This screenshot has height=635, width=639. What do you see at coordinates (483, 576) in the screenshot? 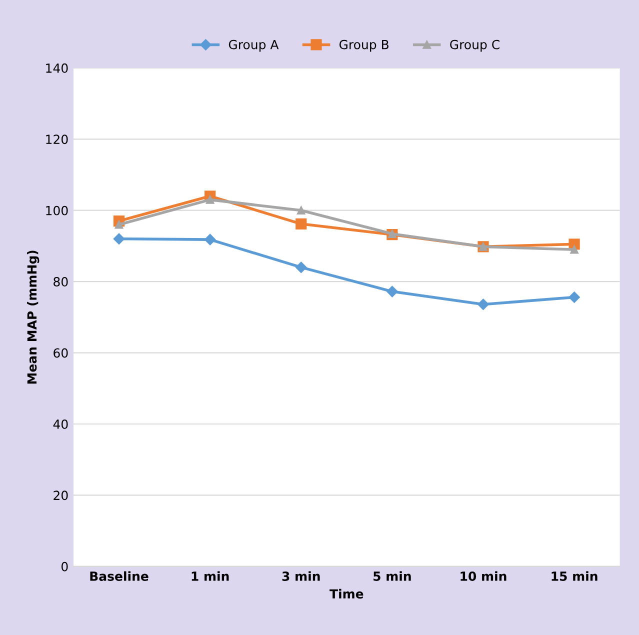
I see `x-tick-label: 10 min` at bounding box center [483, 576].